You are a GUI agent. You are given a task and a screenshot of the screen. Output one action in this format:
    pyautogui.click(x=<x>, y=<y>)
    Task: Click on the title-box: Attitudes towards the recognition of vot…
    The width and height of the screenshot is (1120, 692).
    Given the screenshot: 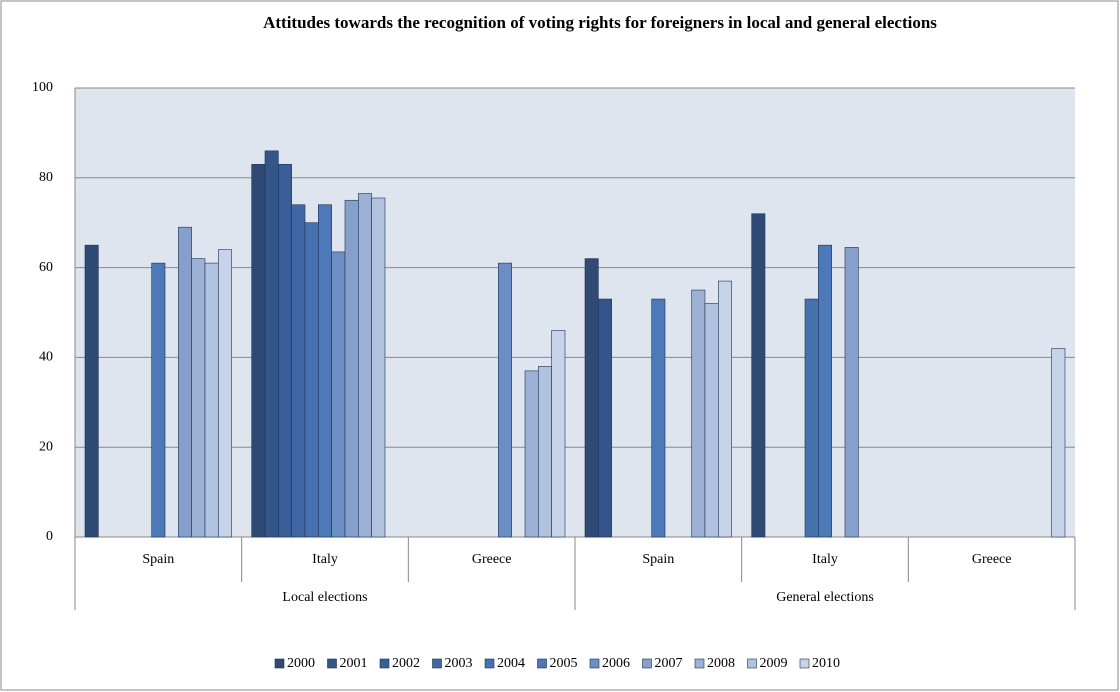 What is the action you would take?
    pyautogui.click(x=600, y=22)
    